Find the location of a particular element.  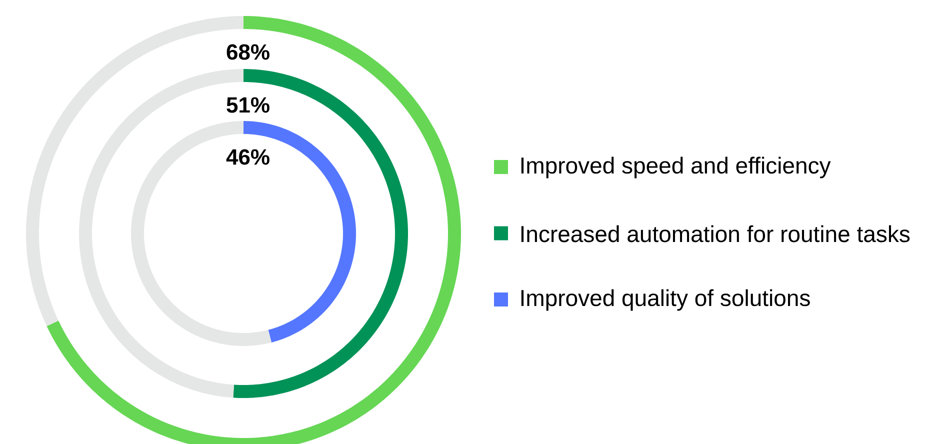

legend-label: Increased automation for routine tasks is located at coordinates (715, 233).